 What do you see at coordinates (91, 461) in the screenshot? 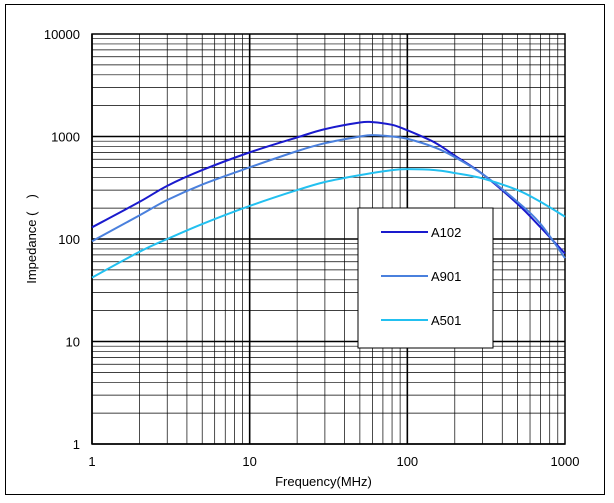
I see `x-tick-label: 1` at bounding box center [91, 461].